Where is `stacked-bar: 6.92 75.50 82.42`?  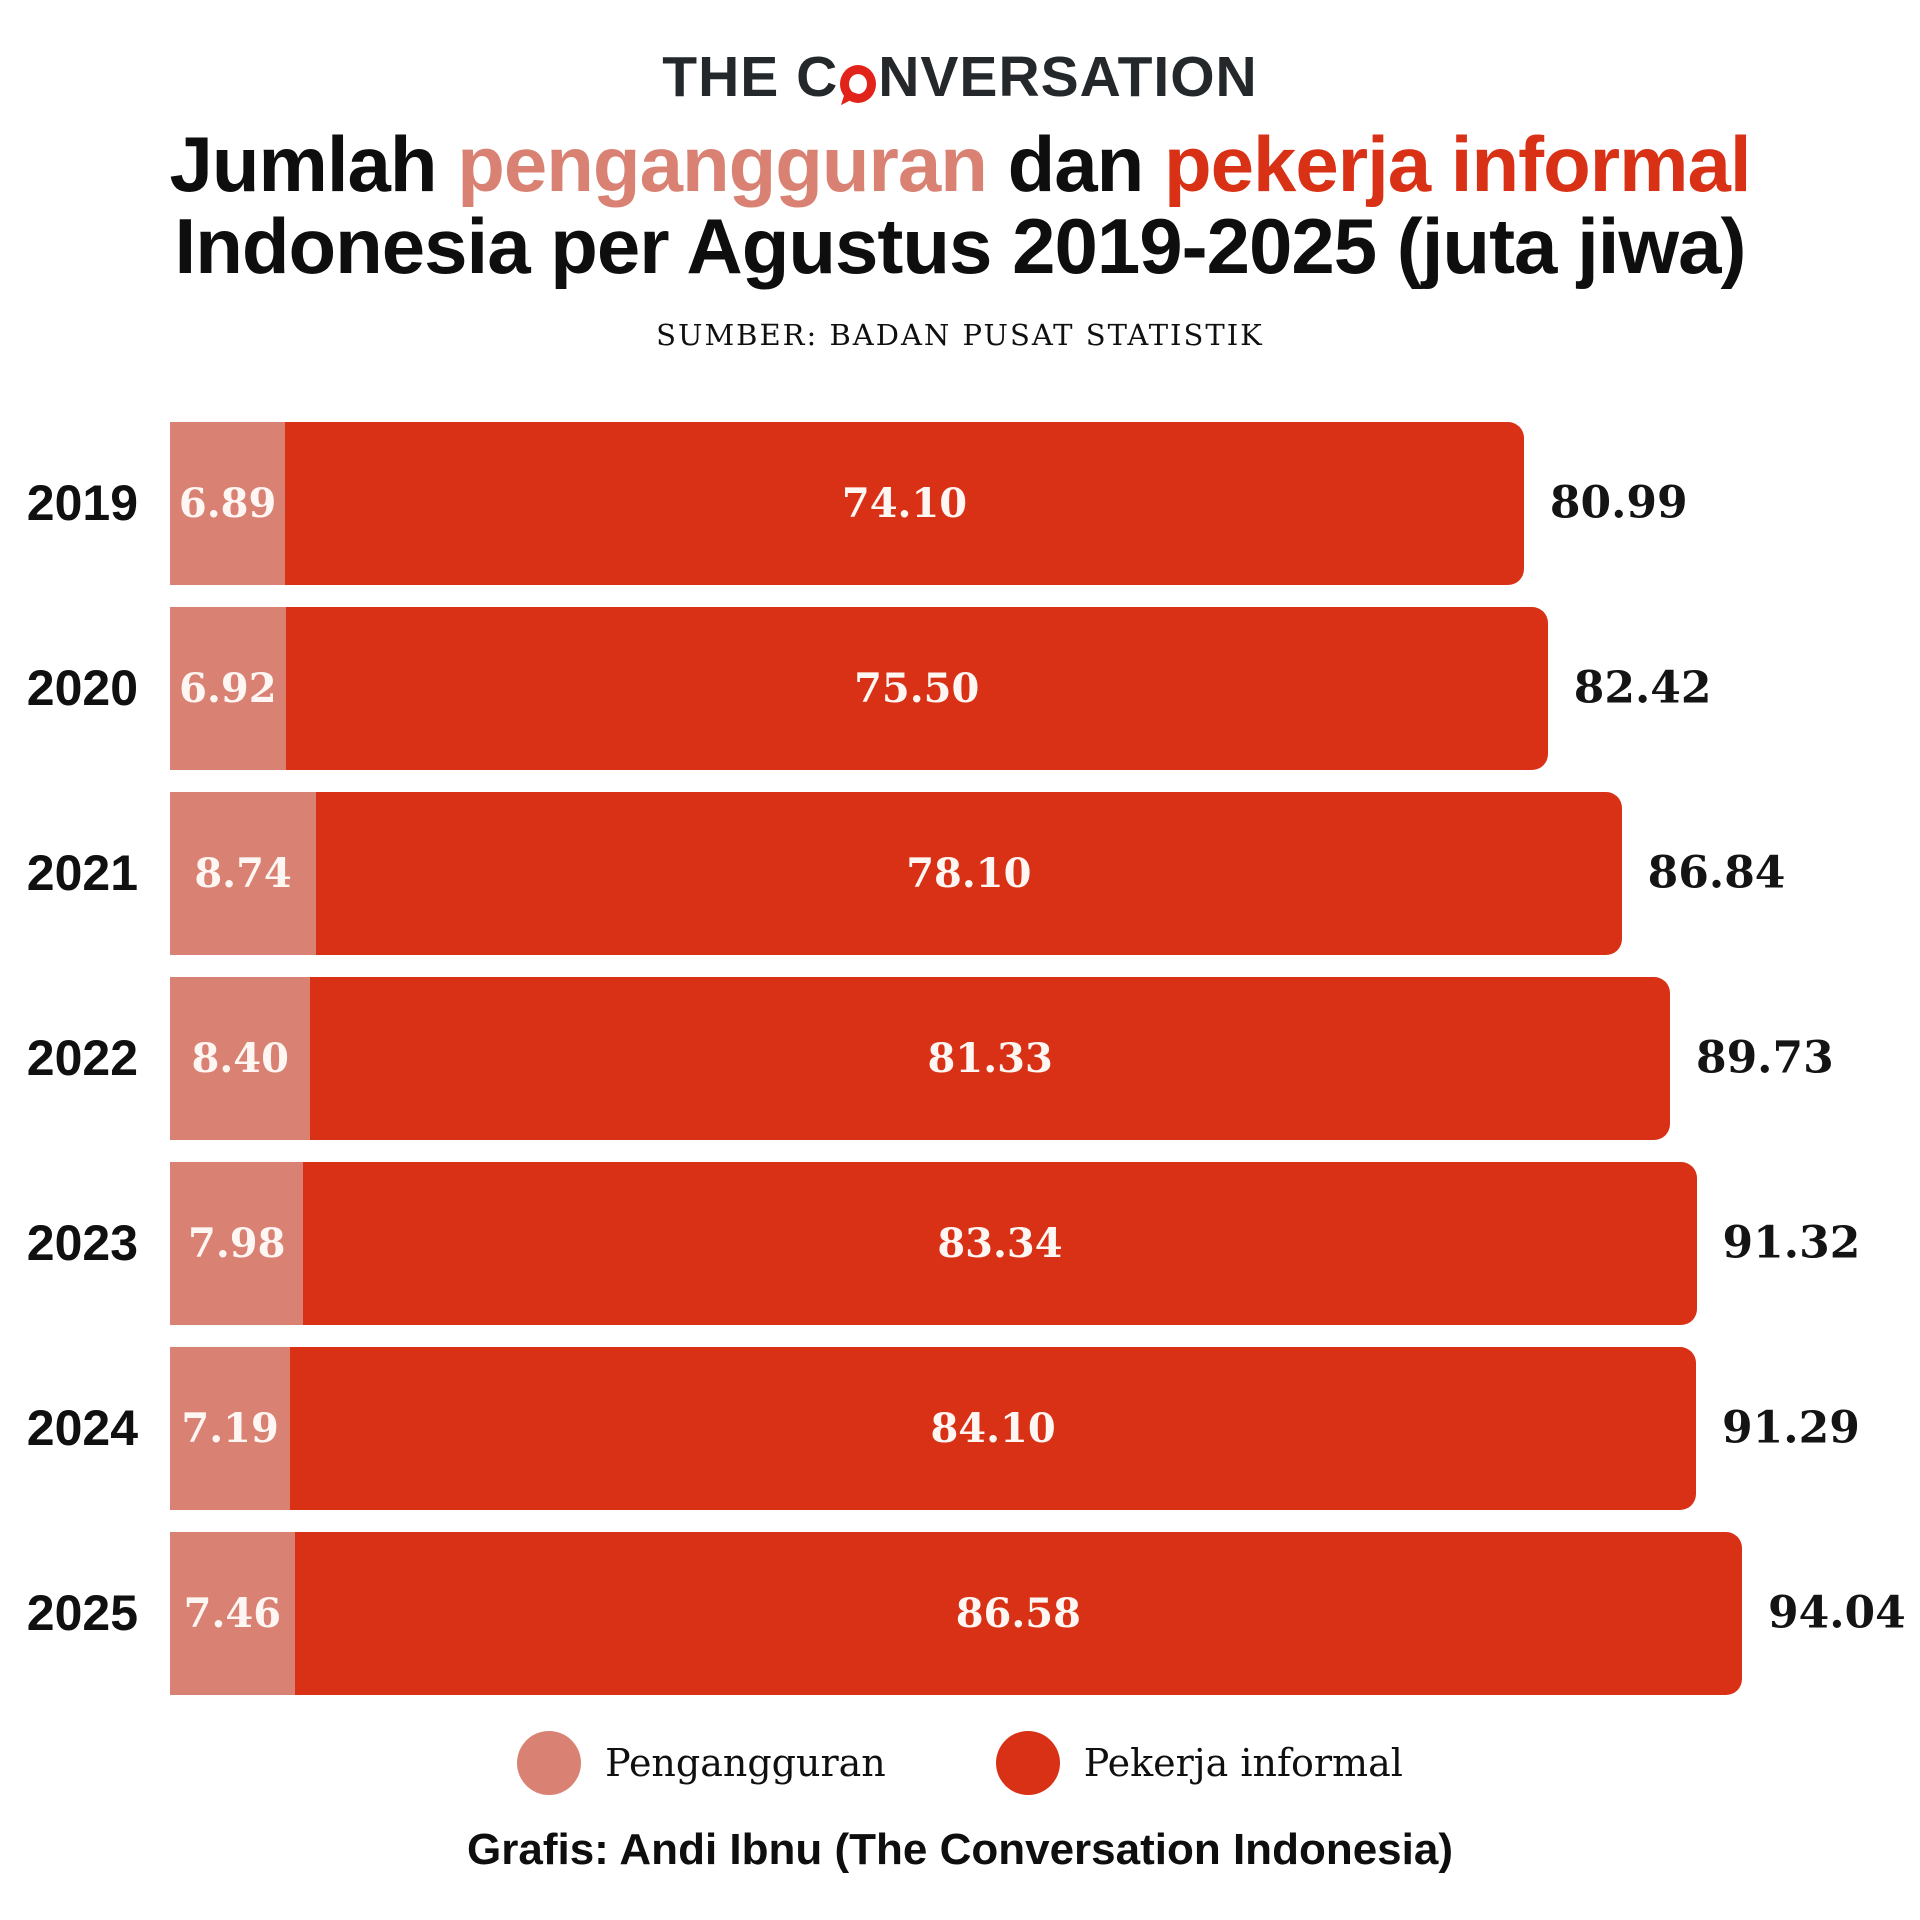
stacked-bar: 6.92 75.50 82.42 is located at coordinates (941, 688).